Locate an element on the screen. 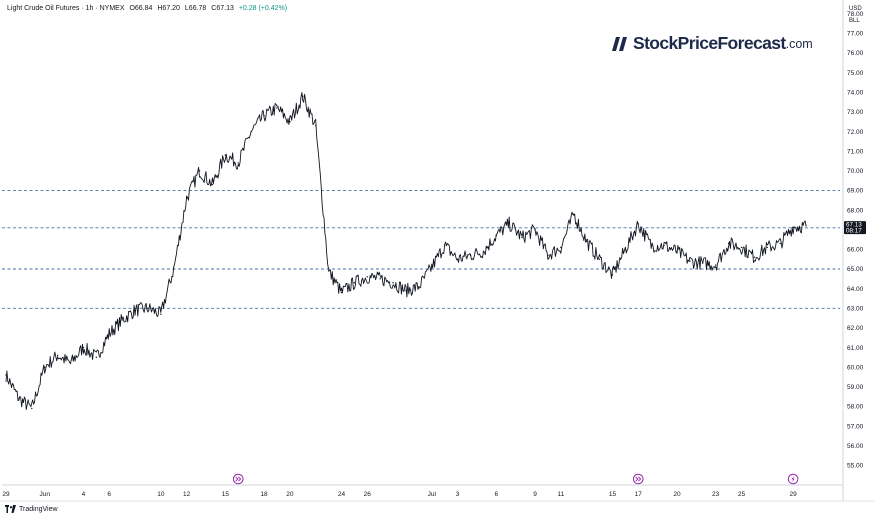 The width and height of the screenshot is (875, 519). x-tick-label: Jul is located at coordinates (432, 494).